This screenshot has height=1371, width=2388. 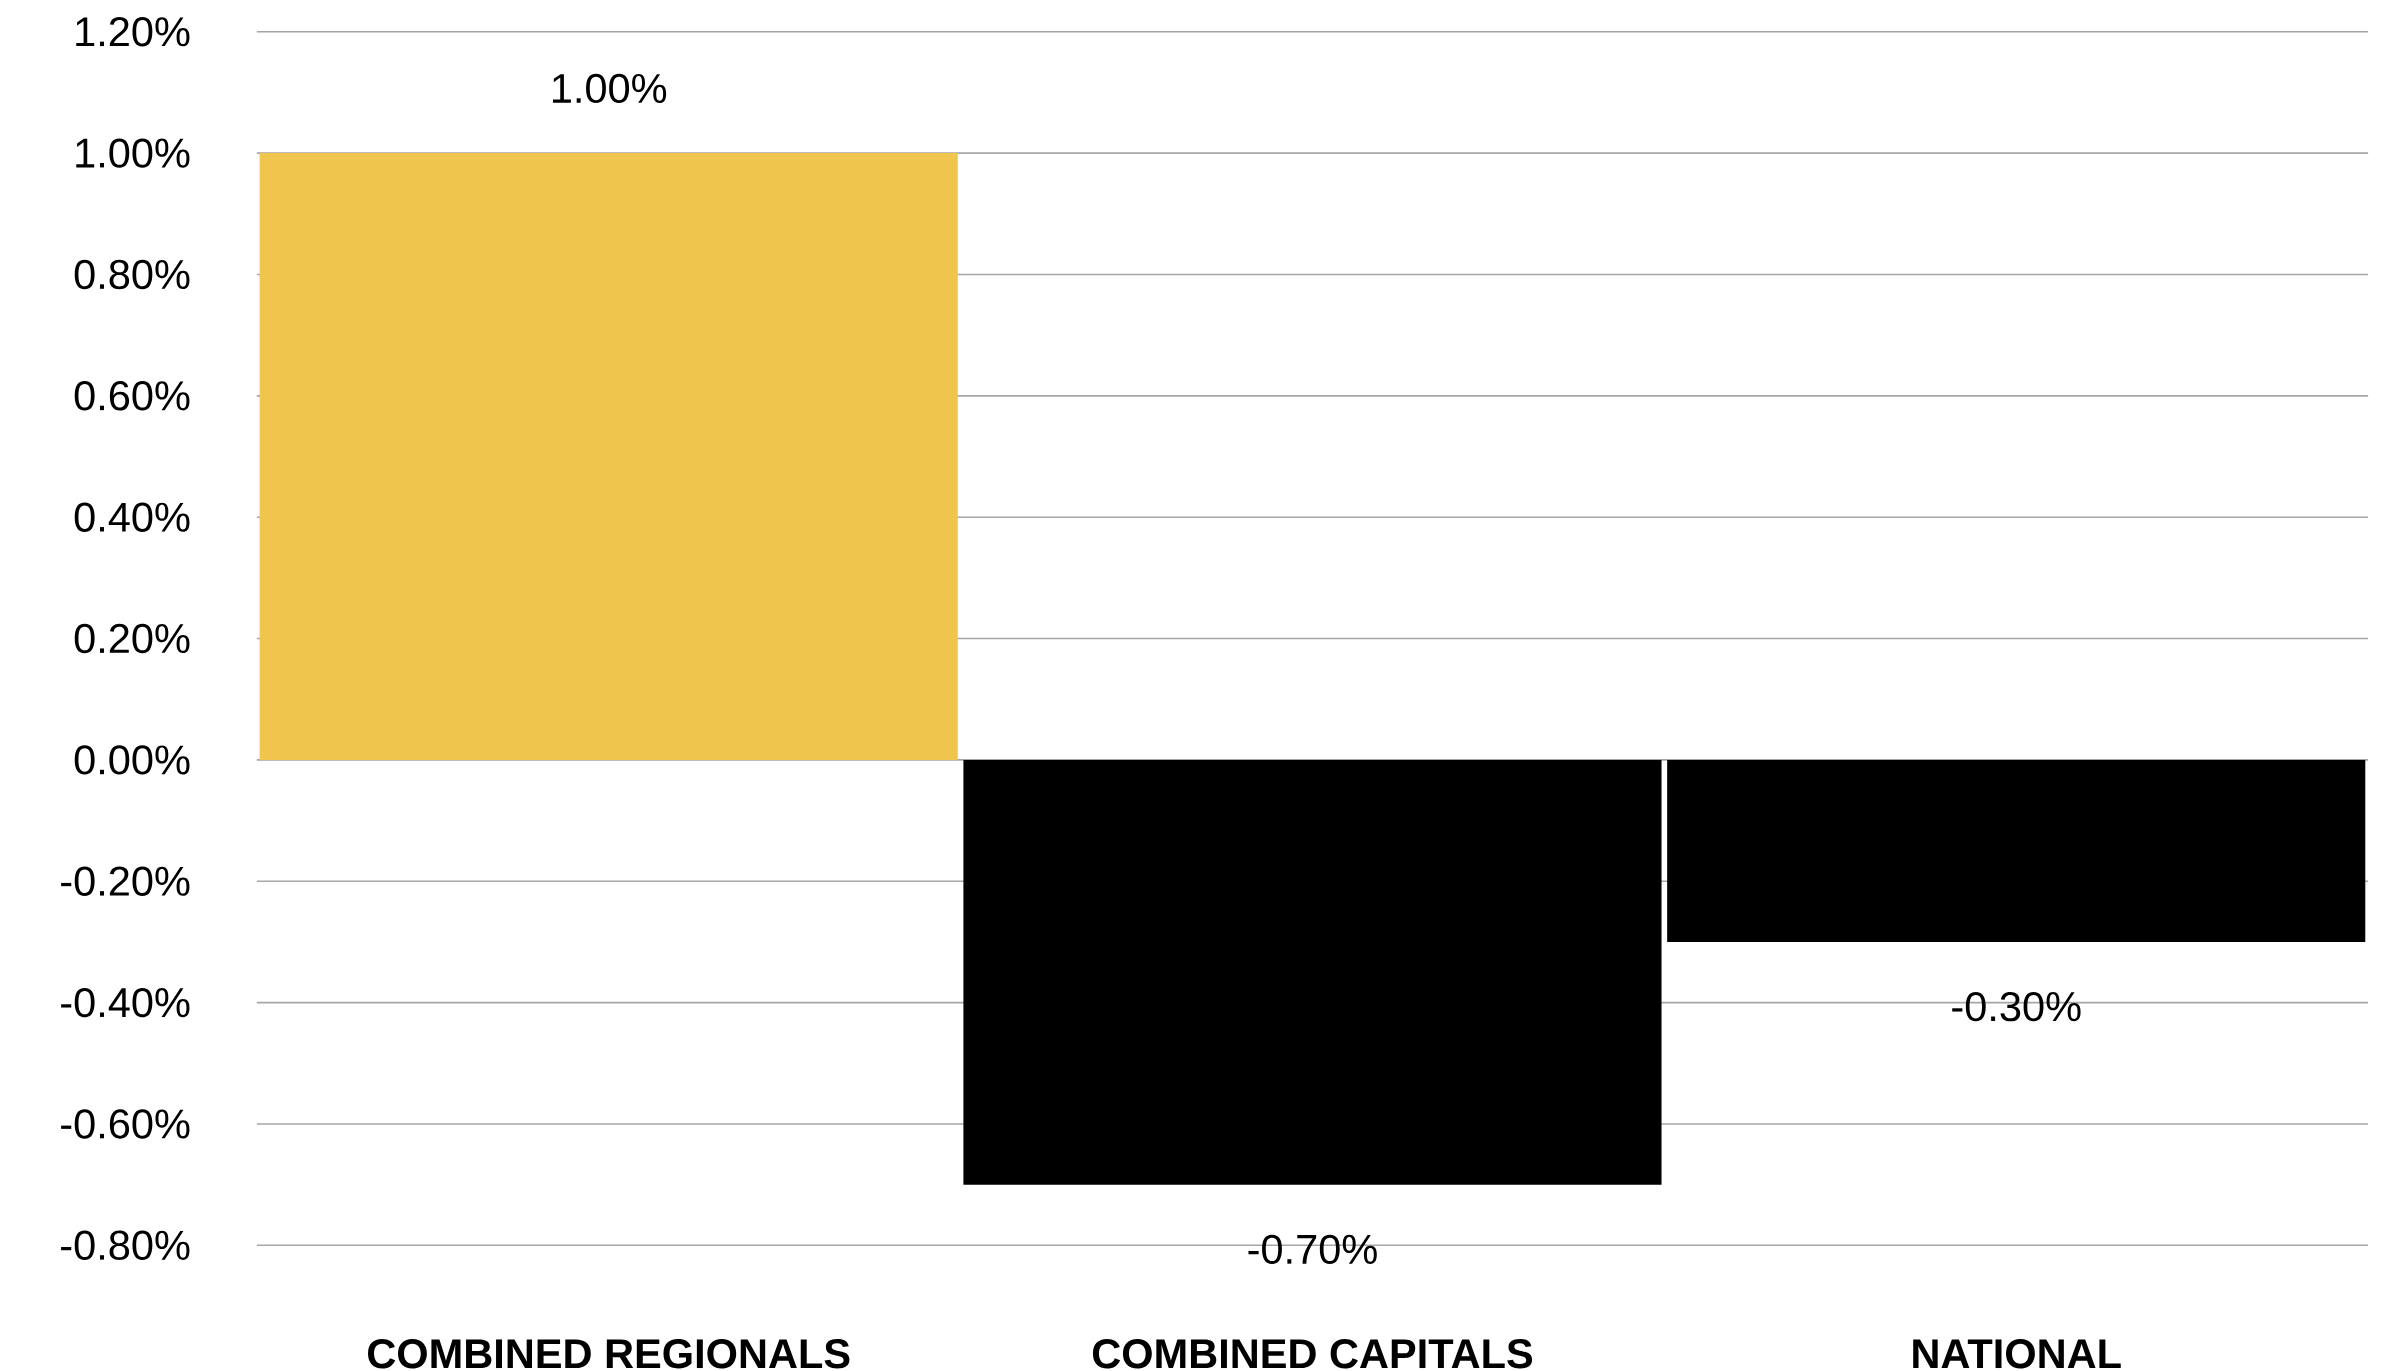 I want to click on y-tick-label: -0.80%, so click(x=125, y=1245).